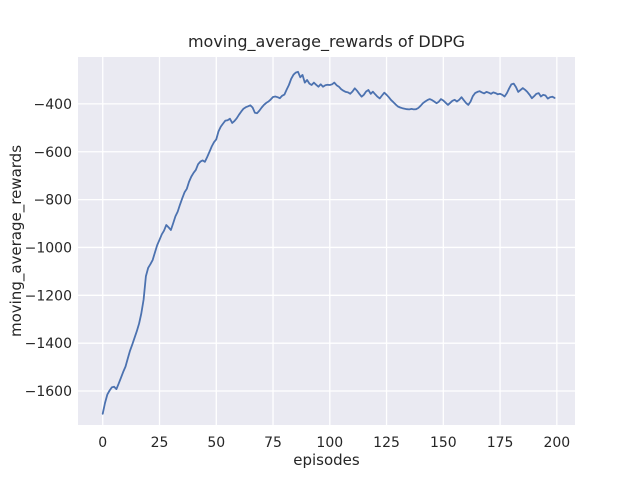 The image size is (640, 480). I want to click on x-tick-label: 200, so click(556, 443).